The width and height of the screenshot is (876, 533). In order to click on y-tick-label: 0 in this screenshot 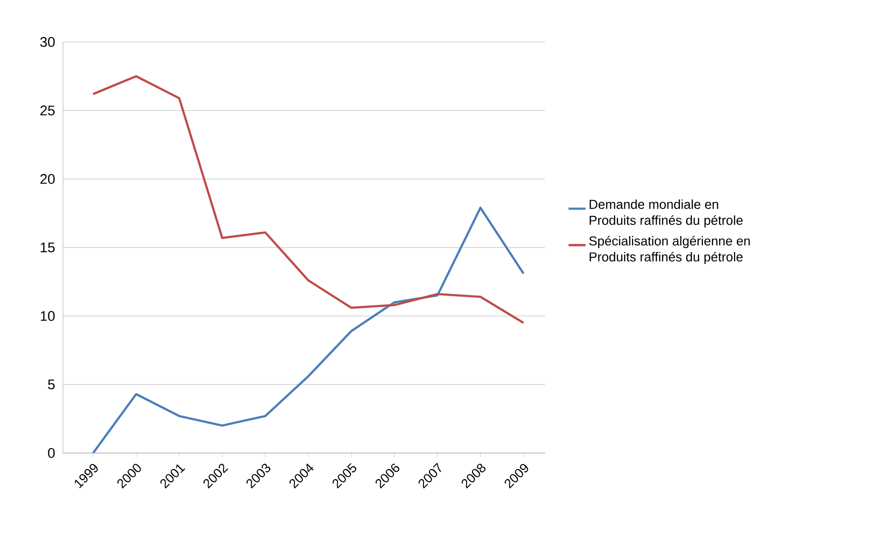, I will do `click(51, 453)`.